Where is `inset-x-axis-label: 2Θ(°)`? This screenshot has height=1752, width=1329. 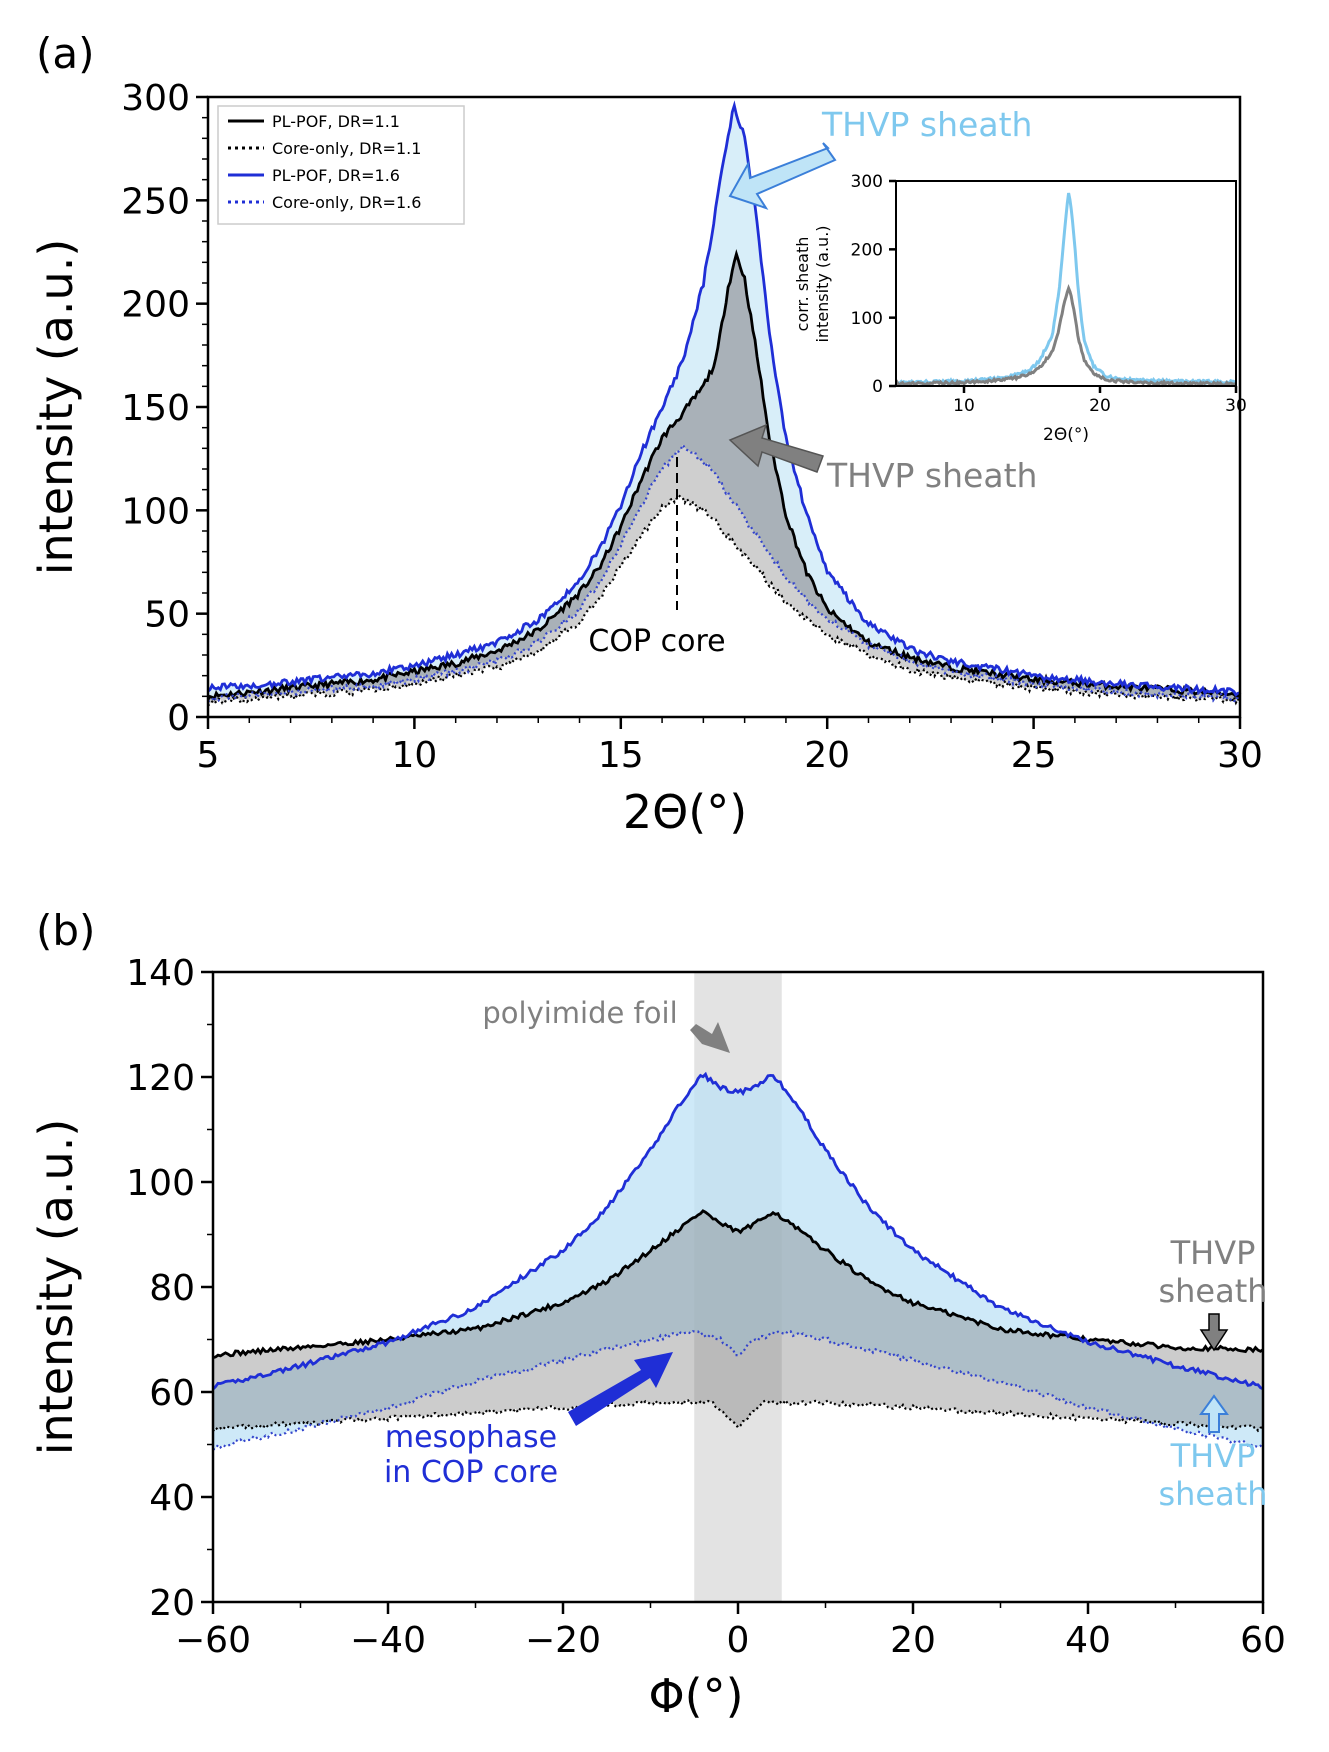
inset-x-axis-label: 2Θ(°) is located at coordinates (1066, 435).